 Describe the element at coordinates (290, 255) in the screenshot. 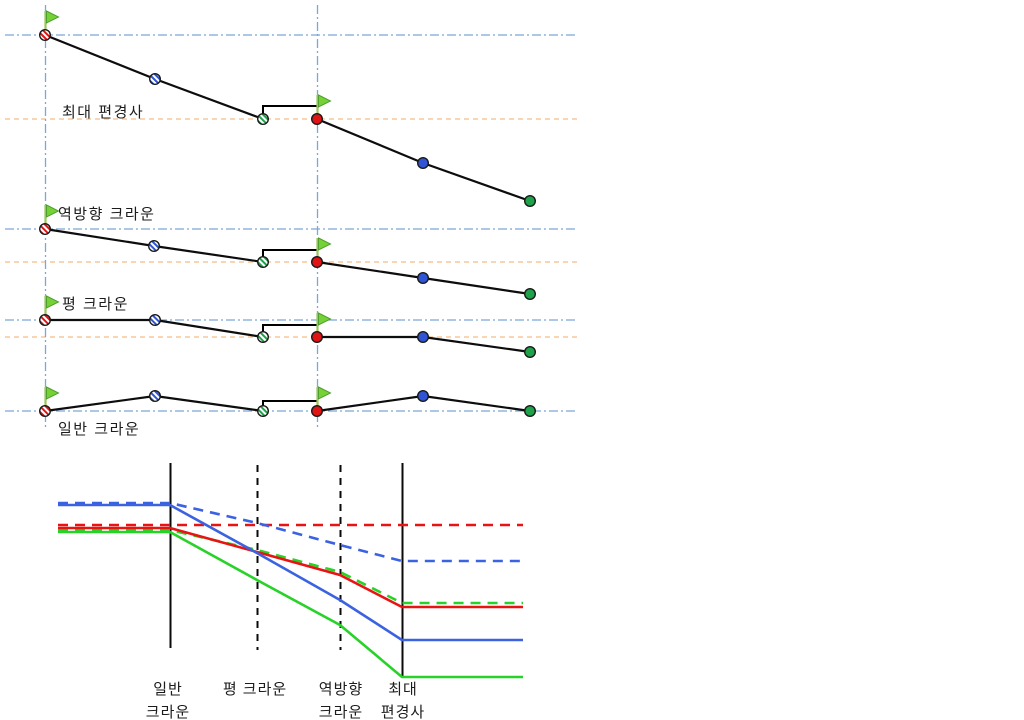

I see `step-bracket-reverse-crown` at that location.